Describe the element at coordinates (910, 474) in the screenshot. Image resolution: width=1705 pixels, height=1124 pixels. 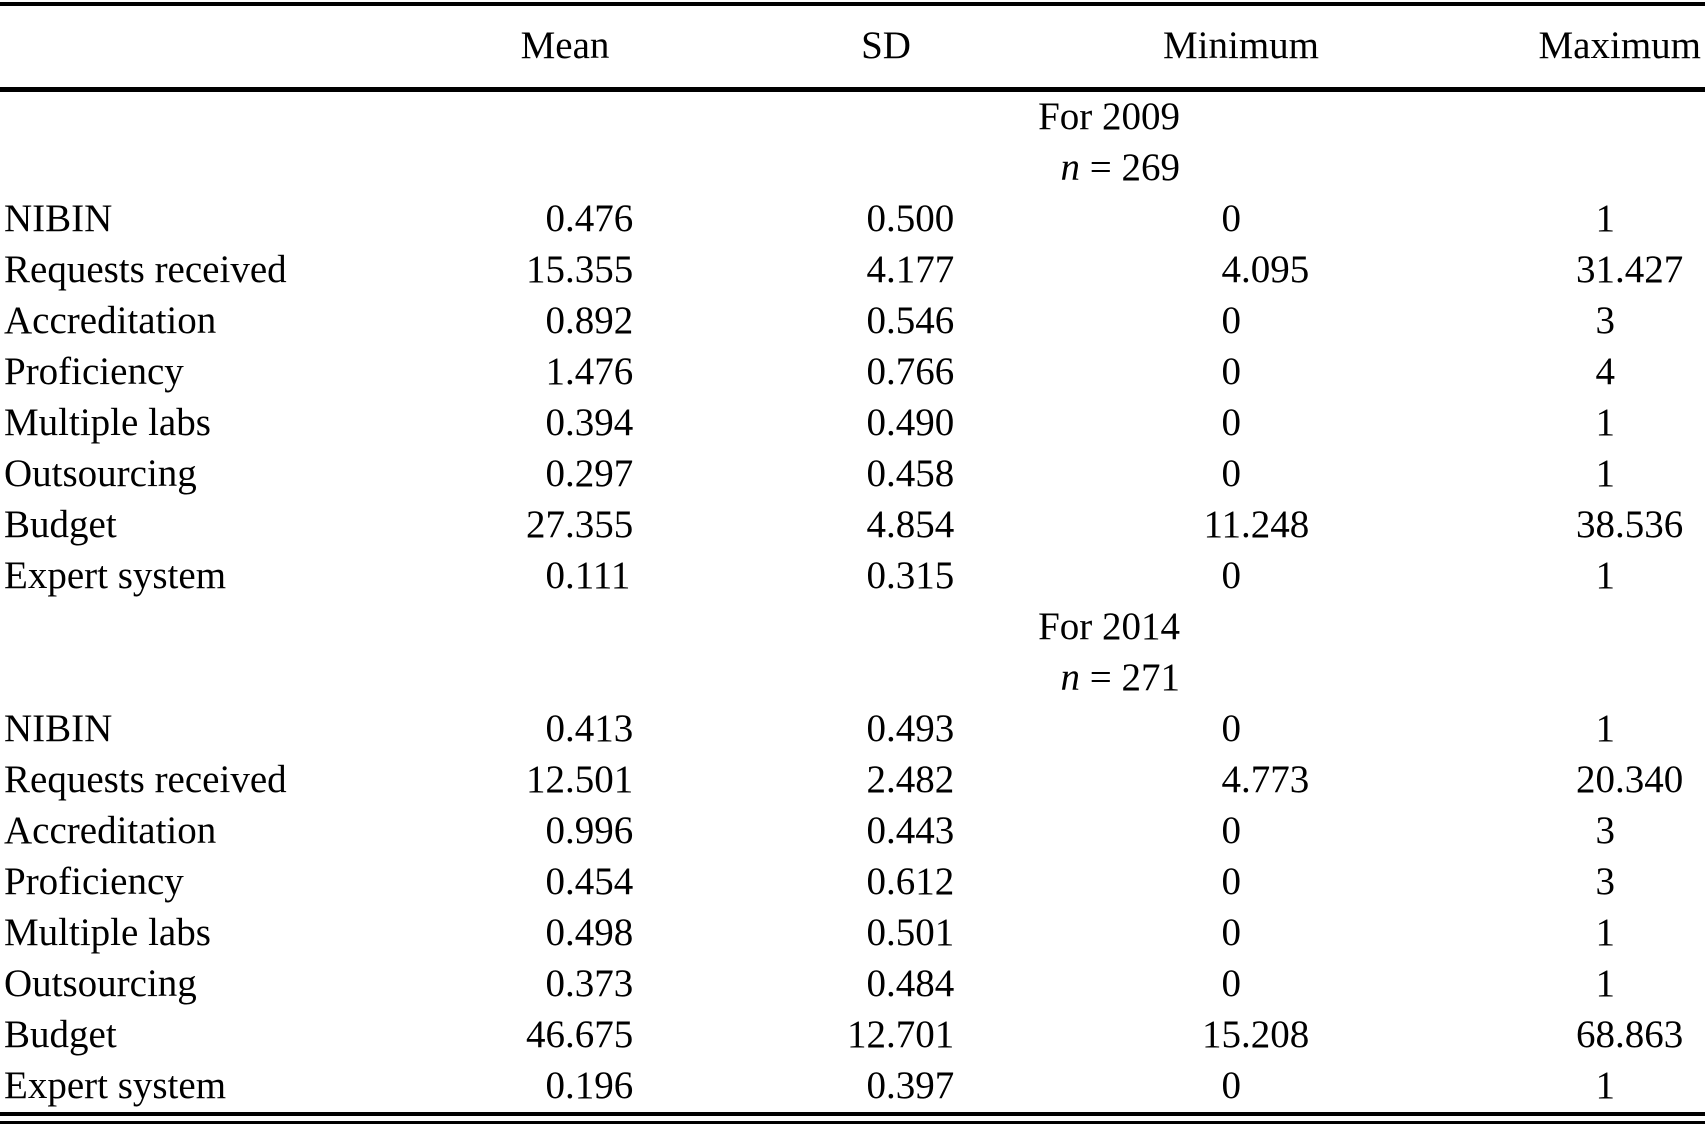
I see `cell-sd: 0.458` at that location.